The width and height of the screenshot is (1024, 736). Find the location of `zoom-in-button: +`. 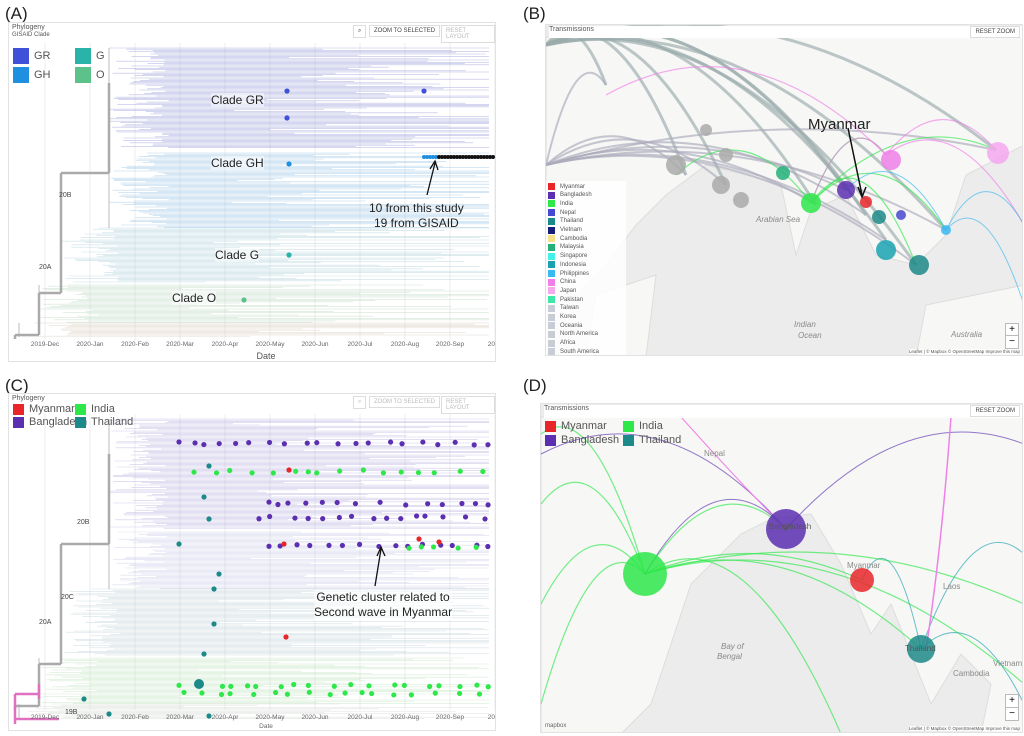

zoom-in-button: + is located at coordinates (1012, 701).